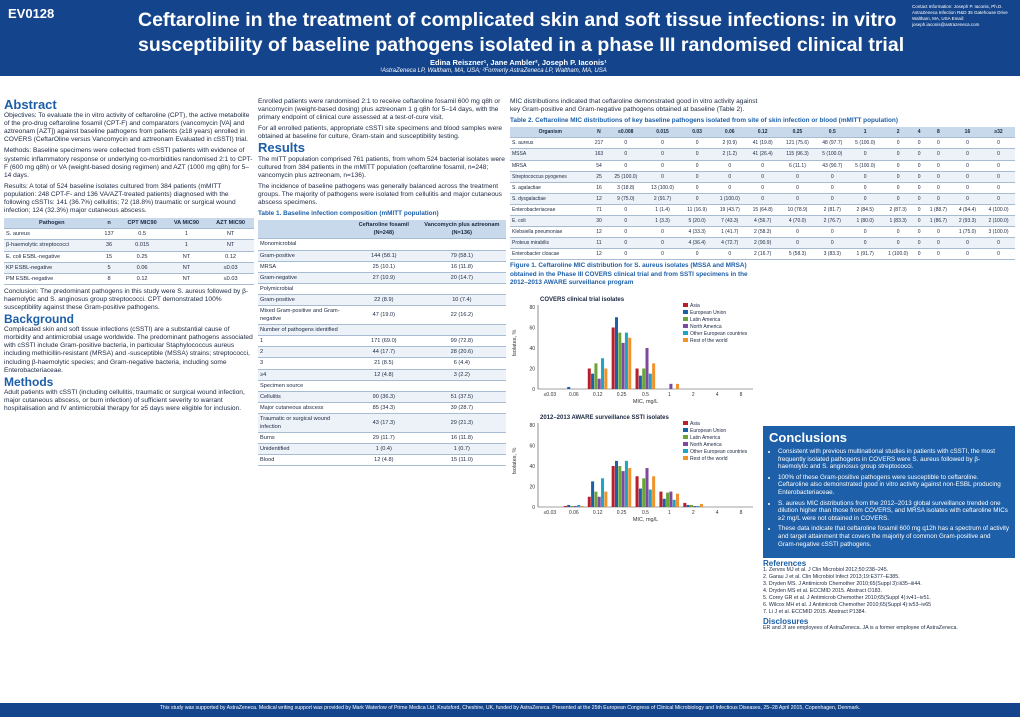  What do you see at coordinates (382, 244) in the screenshot?
I see `table1-row: Monomicrobial` at bounding box center [382, 244].